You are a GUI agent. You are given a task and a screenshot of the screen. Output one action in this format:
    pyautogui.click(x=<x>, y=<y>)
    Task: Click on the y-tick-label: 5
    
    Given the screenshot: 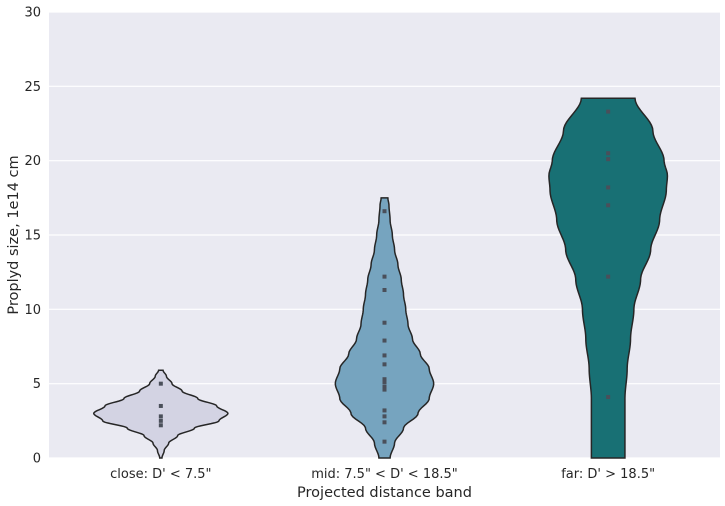 What is the action you would take?
    pyautogui.click(x=37, y=384)
    